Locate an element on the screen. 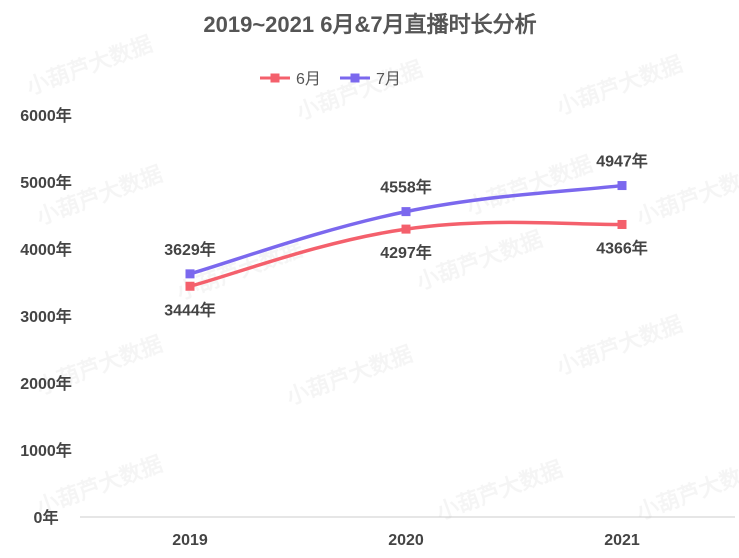 The image size is (739, 558). y-tick-label: 1000年 is located at coordinates (46, 450).